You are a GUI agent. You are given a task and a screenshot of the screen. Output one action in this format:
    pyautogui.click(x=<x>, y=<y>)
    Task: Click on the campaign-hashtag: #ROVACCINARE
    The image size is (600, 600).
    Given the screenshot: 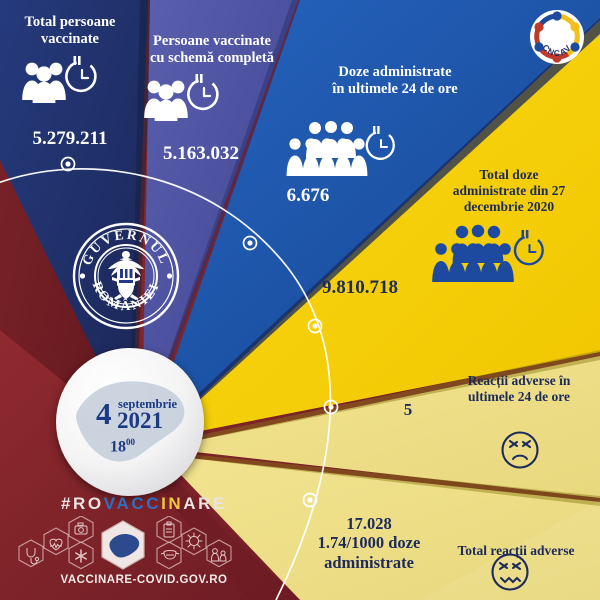 What is the action you would take?
    pyautogui.click(x=144, y=504)
    